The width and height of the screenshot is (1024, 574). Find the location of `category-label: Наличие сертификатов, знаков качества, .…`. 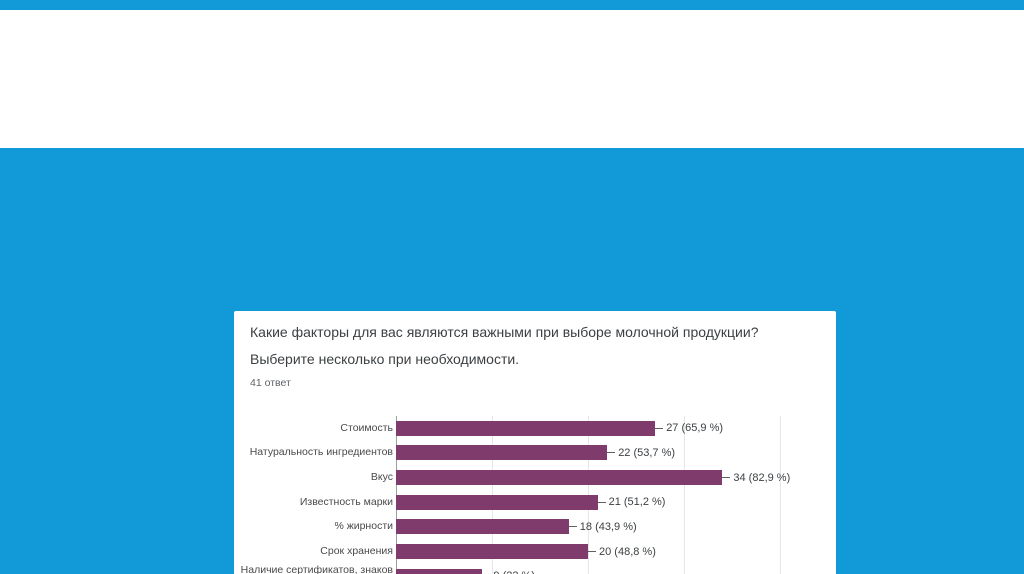

category-label: Наличие сертификатов, знаков качества, .… is located at coordinates (316, 569).